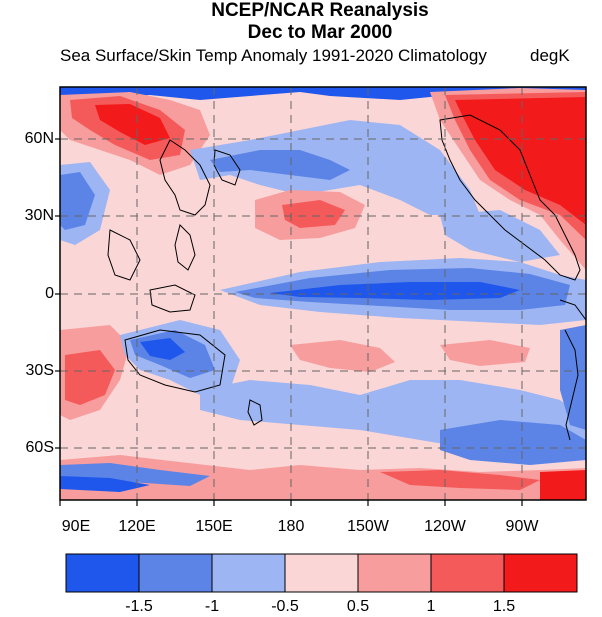 The width and height of the screenshot is (602, 617). Describe the element at coordinates (368, 526) in the screenshot. I see `lon-label-150w: 150W` at that location.